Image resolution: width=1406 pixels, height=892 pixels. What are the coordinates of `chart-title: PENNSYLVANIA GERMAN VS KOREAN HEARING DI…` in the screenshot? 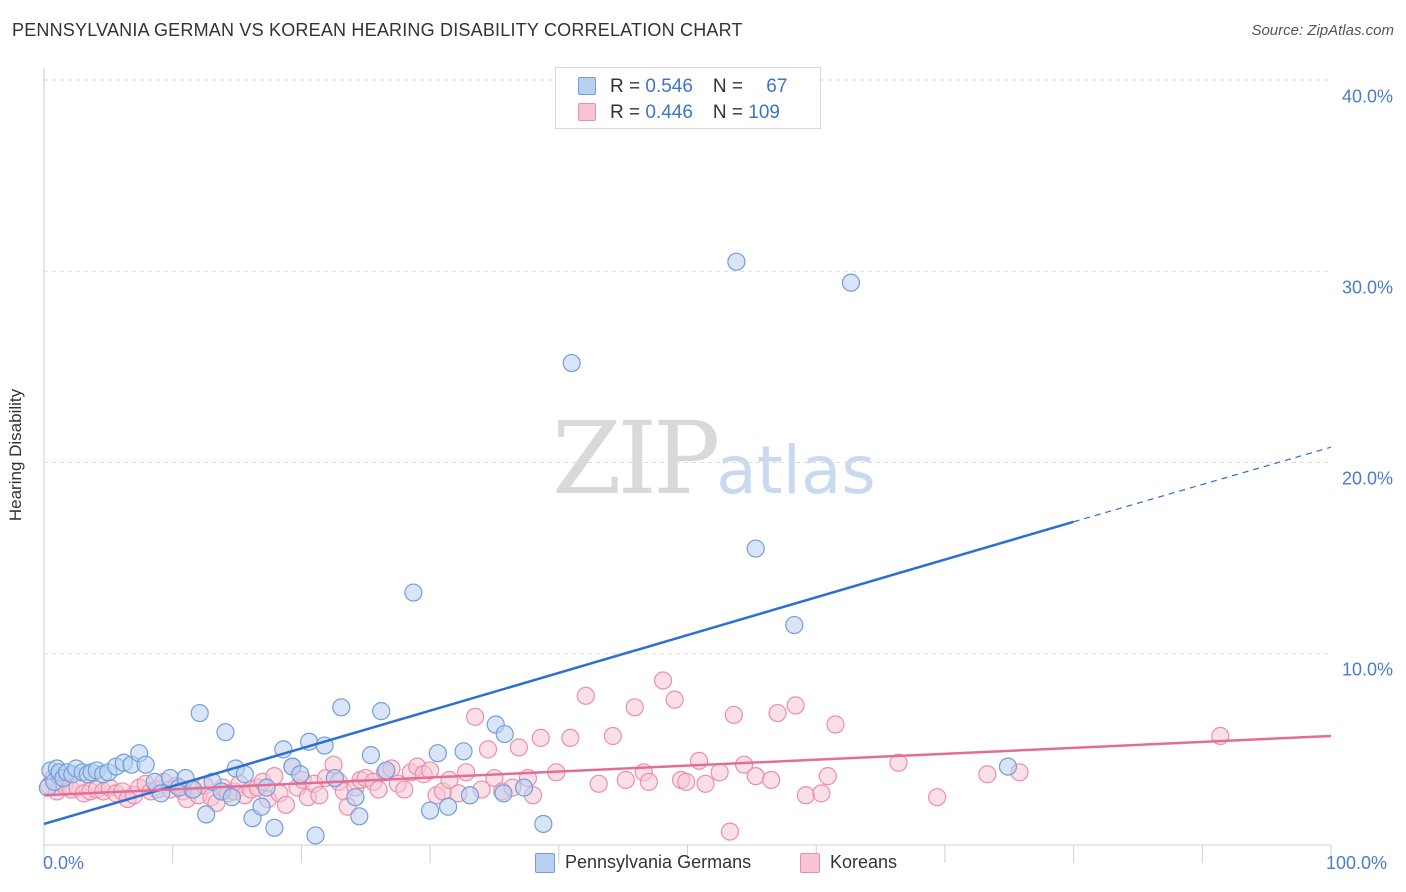 It's located at (377, 30).